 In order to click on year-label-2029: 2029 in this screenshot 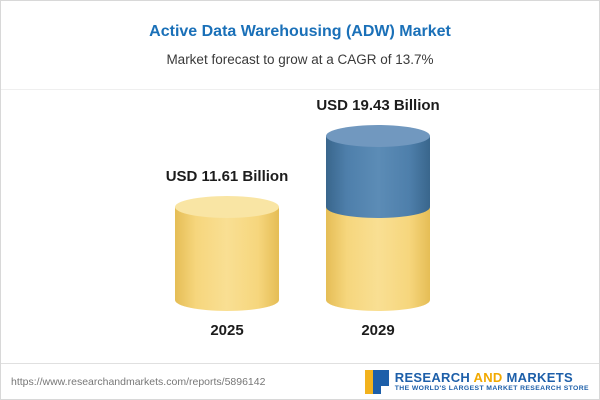, I will do `click(378, 330)`.